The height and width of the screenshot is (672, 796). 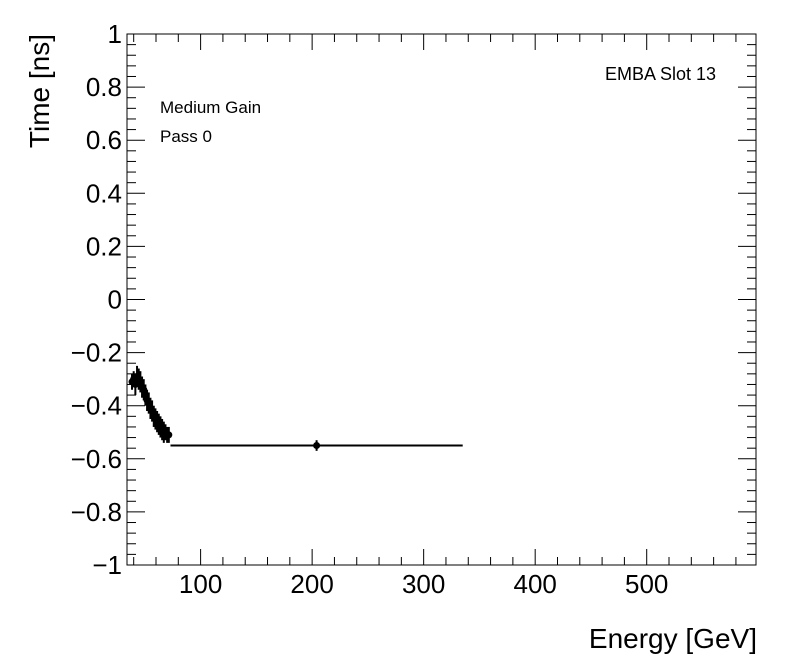 What do you see at coordinates (210, 107) in the screenshot?
I see `gain-annotation: Medium Gain` at bounding box center [210, 107].